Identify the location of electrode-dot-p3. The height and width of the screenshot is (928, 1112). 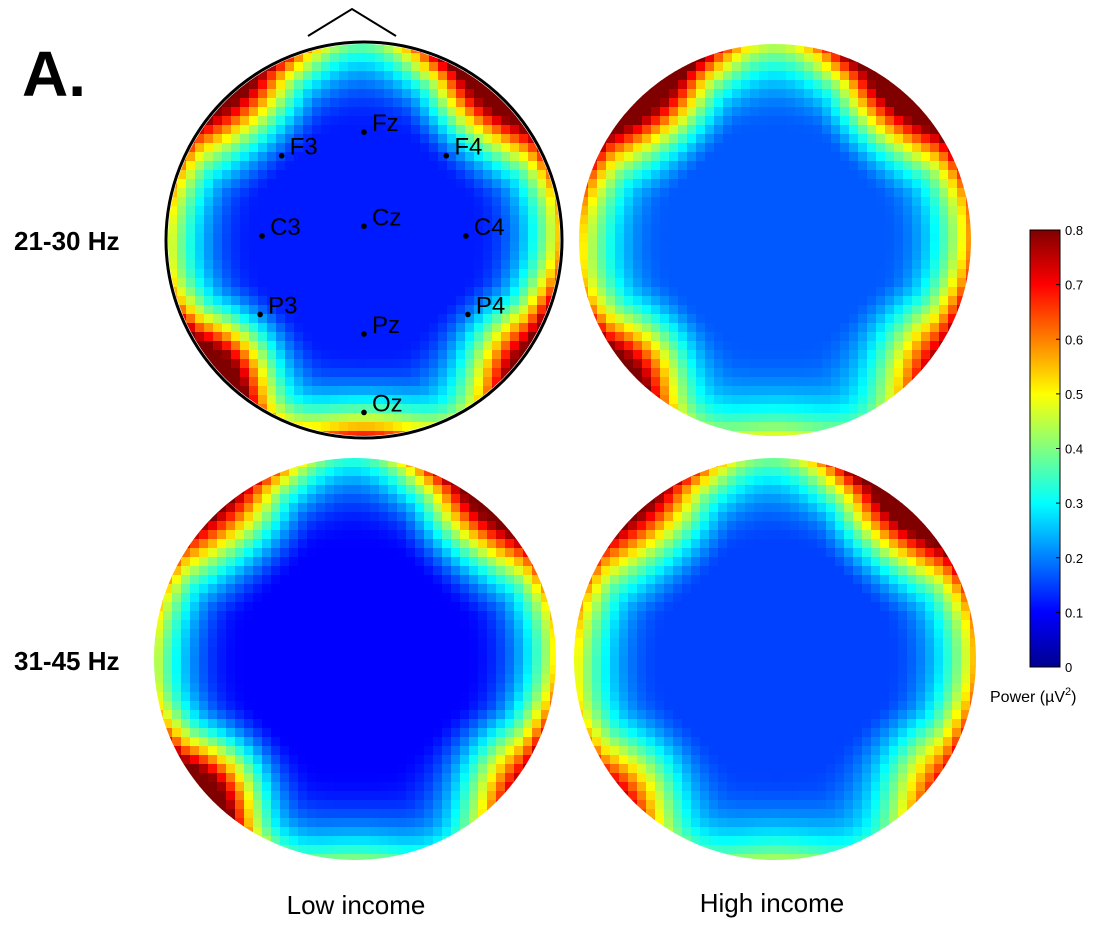
(260, 314).